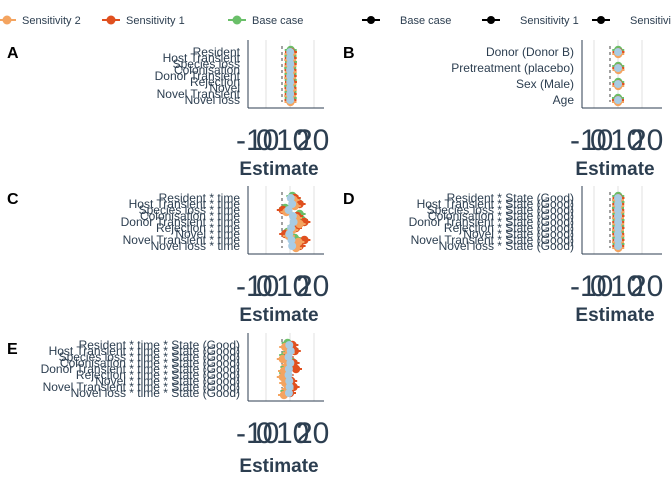 Image resolution: width=672 pixels, height=480 pixels. I want to click on category-label: Host Transient * State (Good), so click(495, 204).